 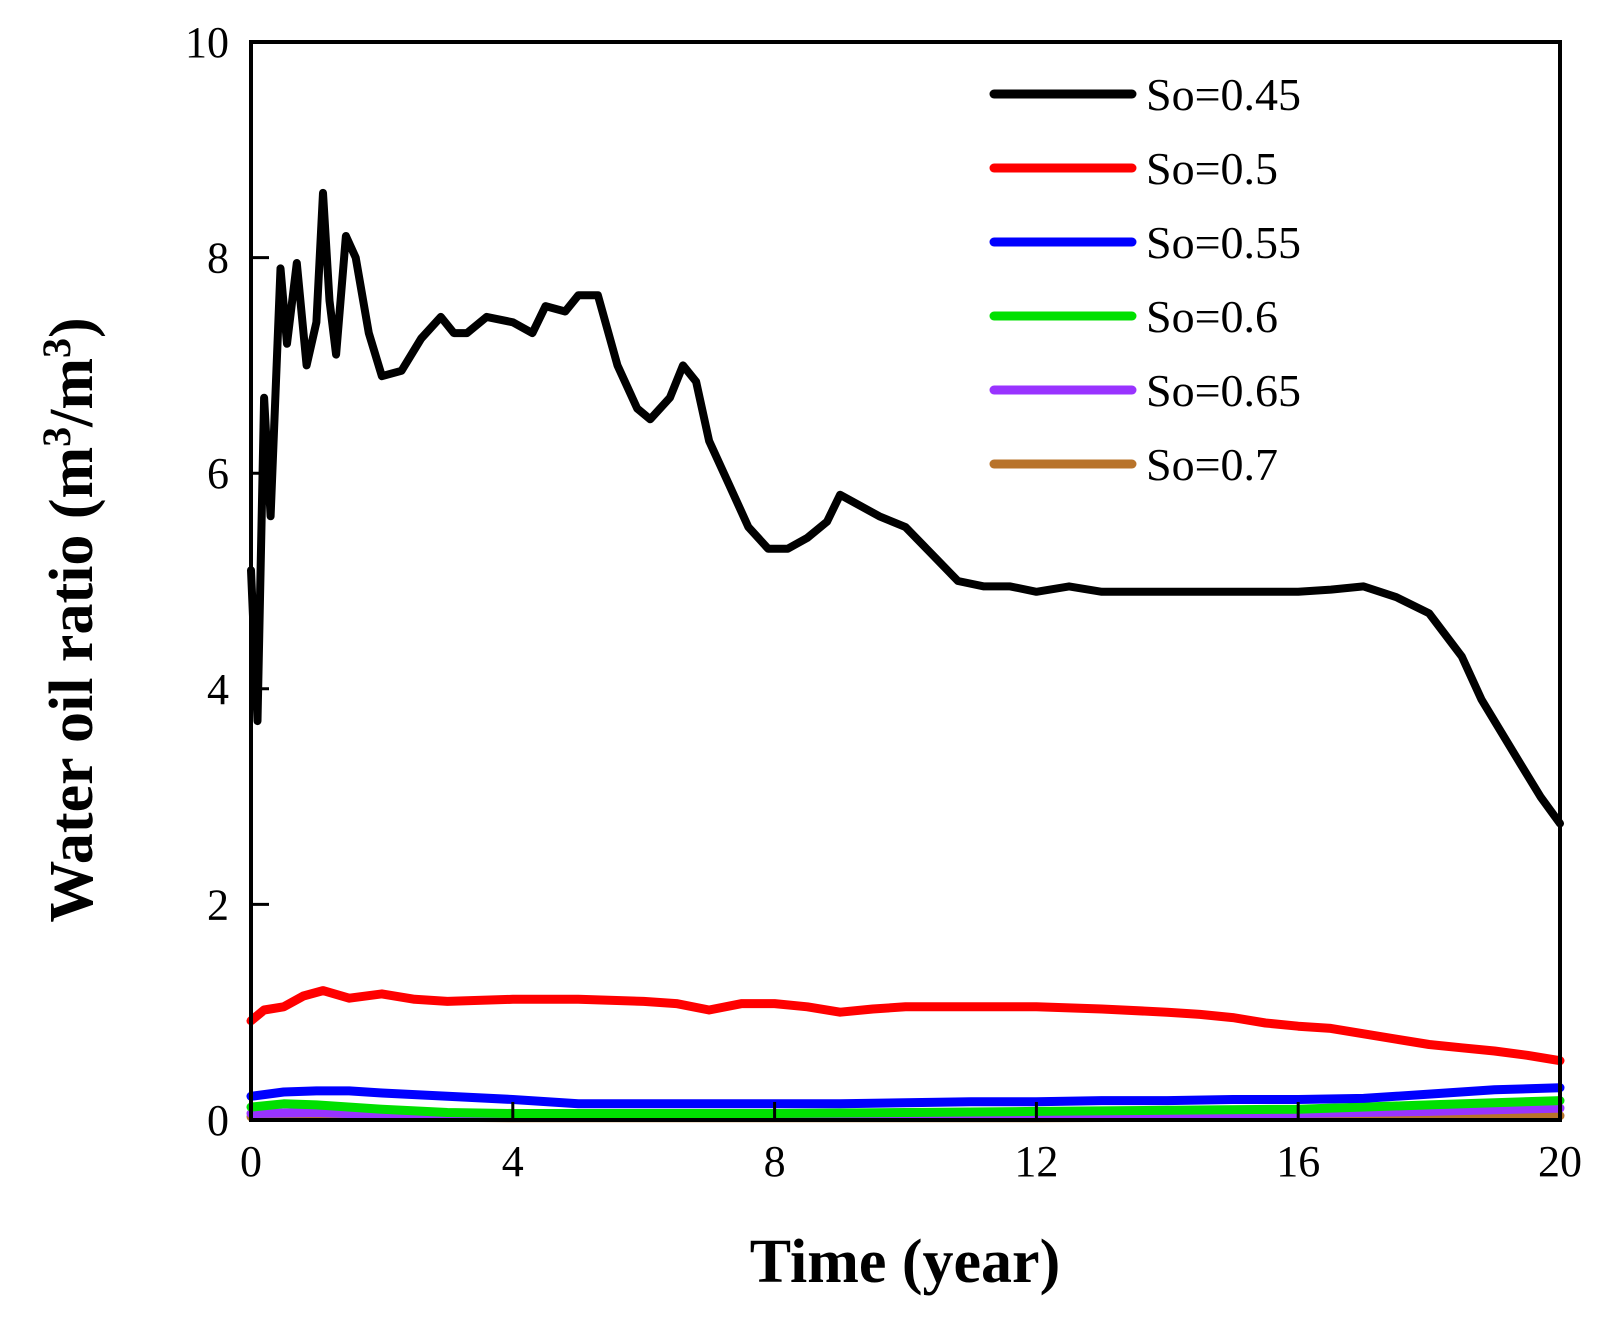 What do you see at coordinates (72, 327) in the screenshot?
I see `y-axis-title-suffix: )` at bounding box center [72, 327].